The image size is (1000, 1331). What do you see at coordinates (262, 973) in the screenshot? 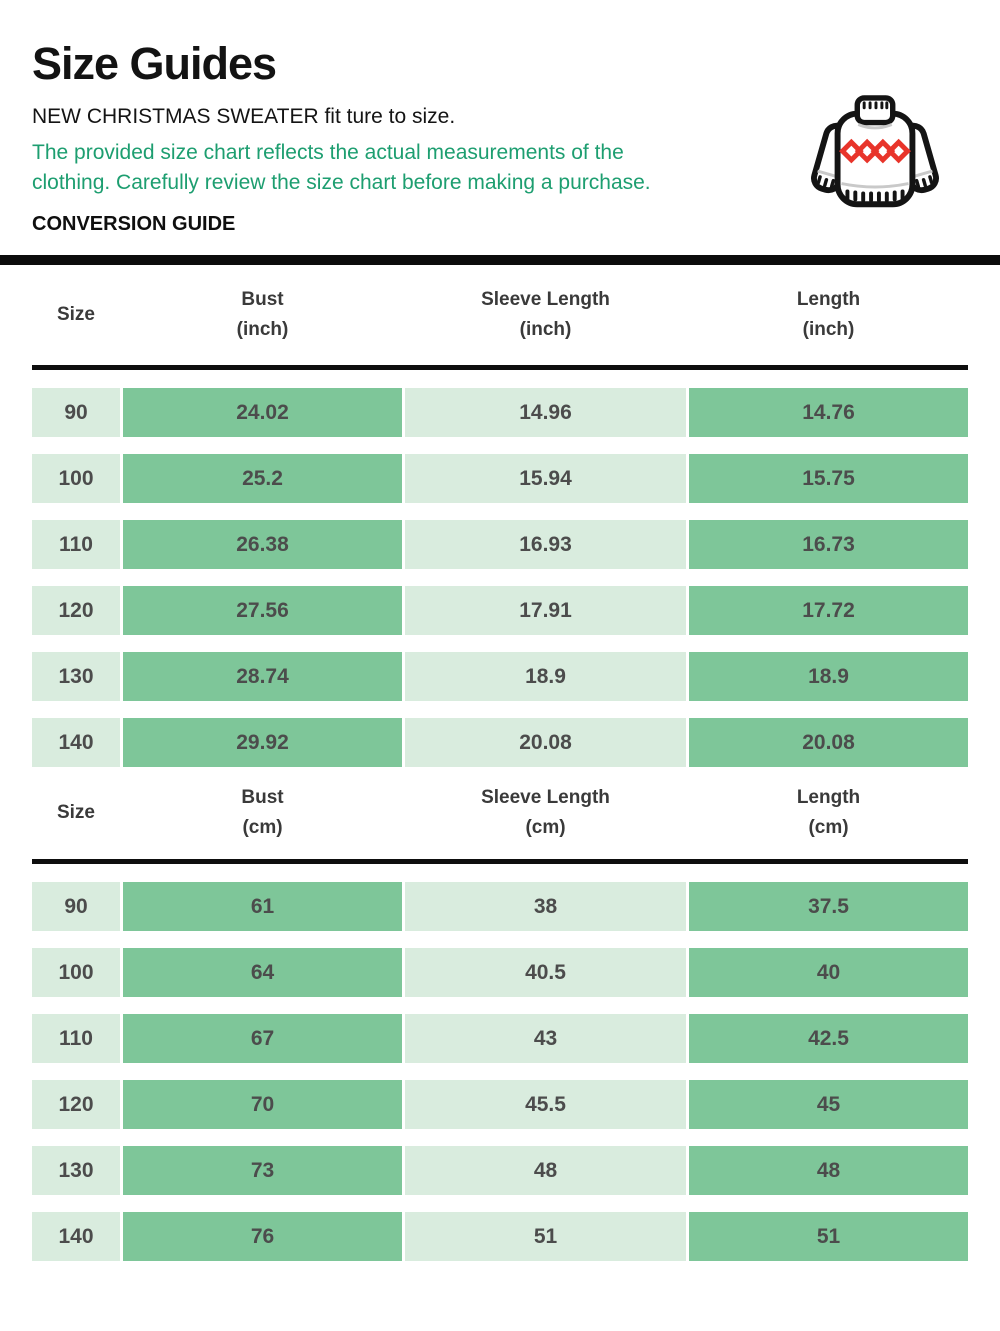
I see `bust-cell: 64` at bounding box center [262, 973].